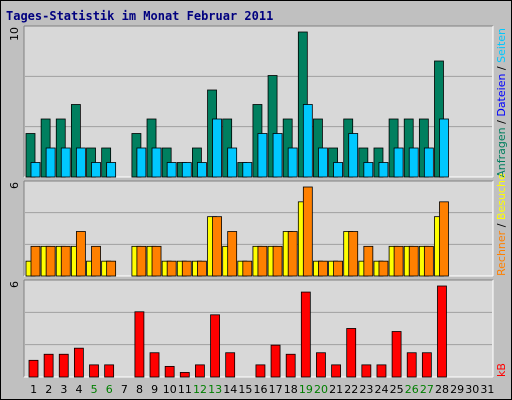 The height and width of the screenshot is (400, 512). What do you see at coordinates (261, 389) in the screenshot?
I see `x-tick-label-16: 16` at bounding box center [261, 389].